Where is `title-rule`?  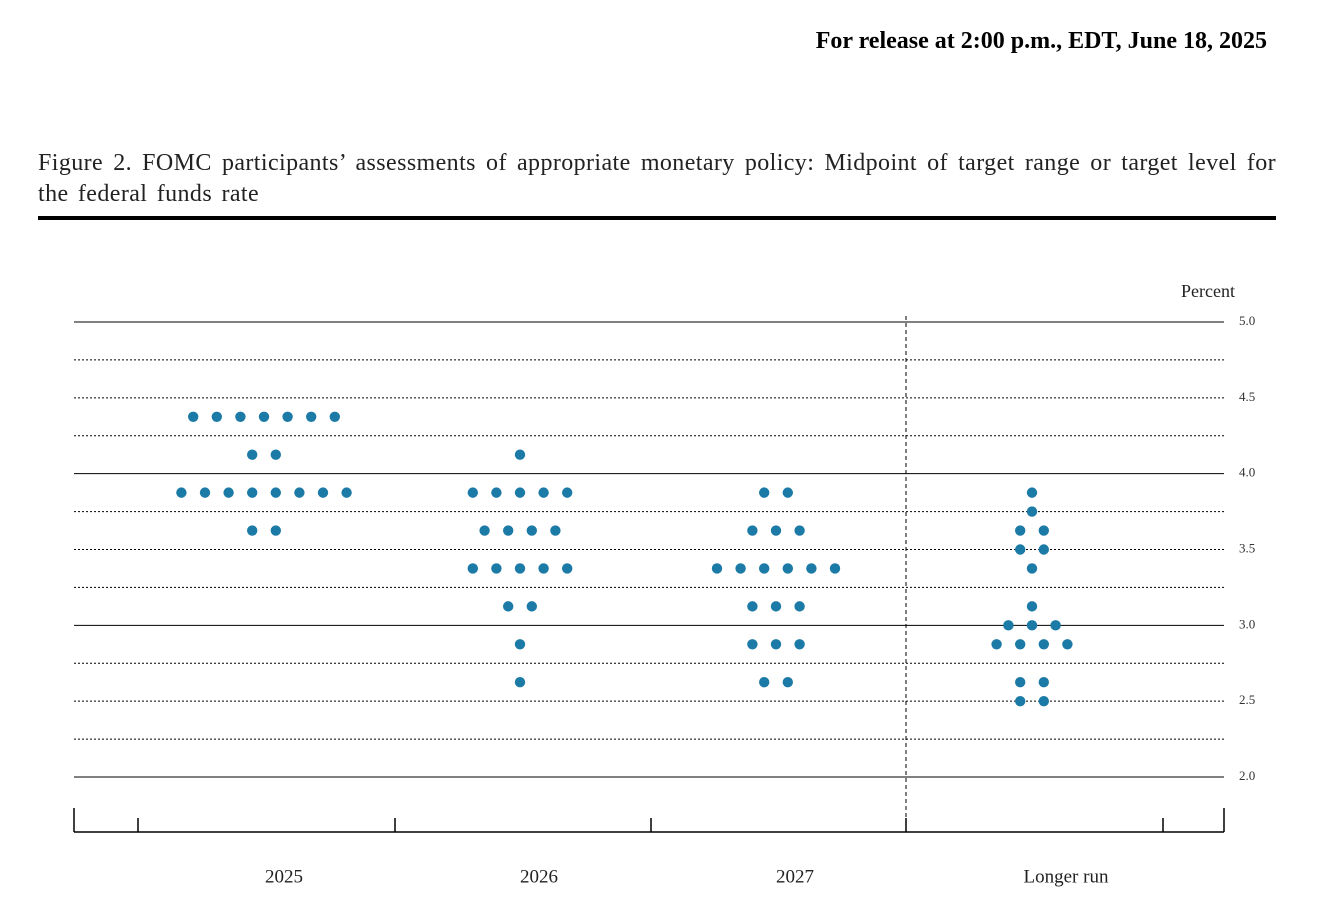 title-rule is located at coordinates (657, 218).